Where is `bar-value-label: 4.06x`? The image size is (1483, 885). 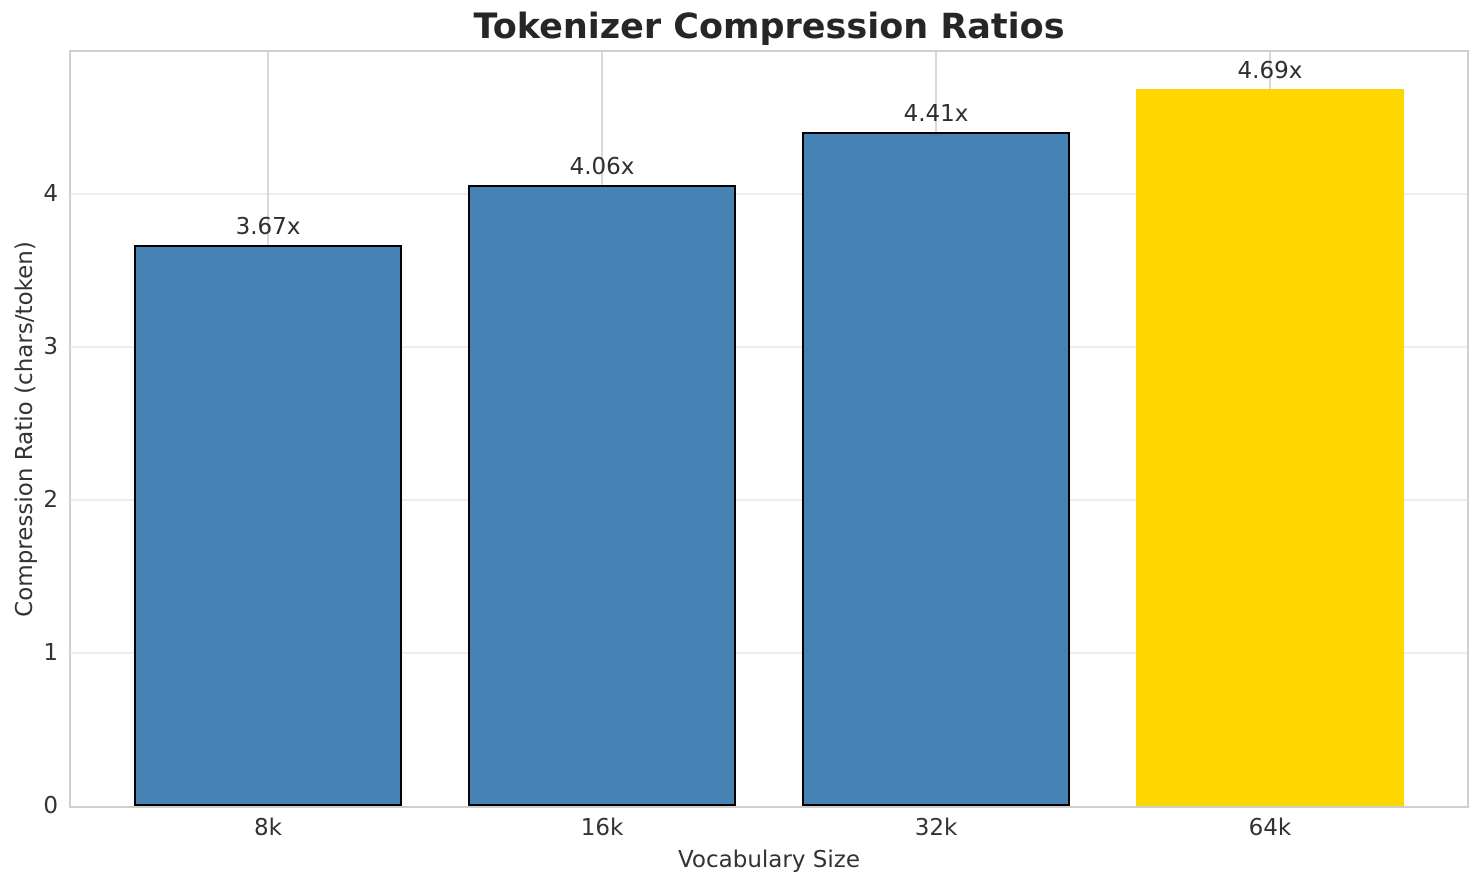
bar-value-label: 4.06x is located at coordinates (602, 167).